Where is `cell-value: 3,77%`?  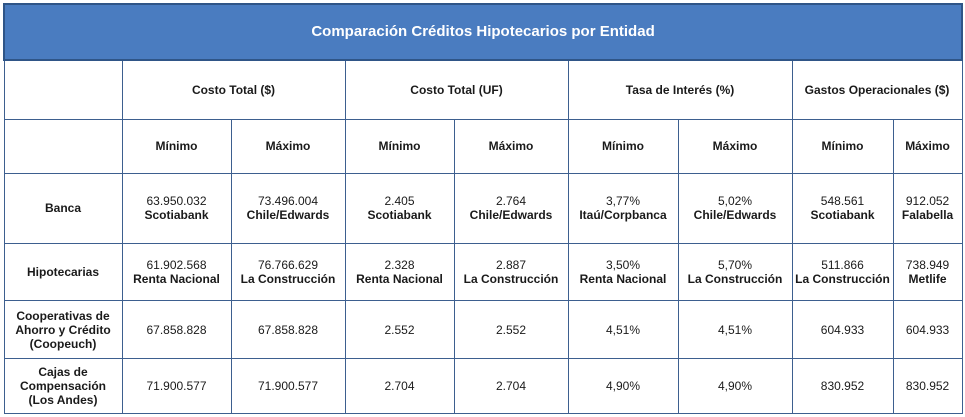
cell-value: 3,77% is located at coordinates (623, 201).